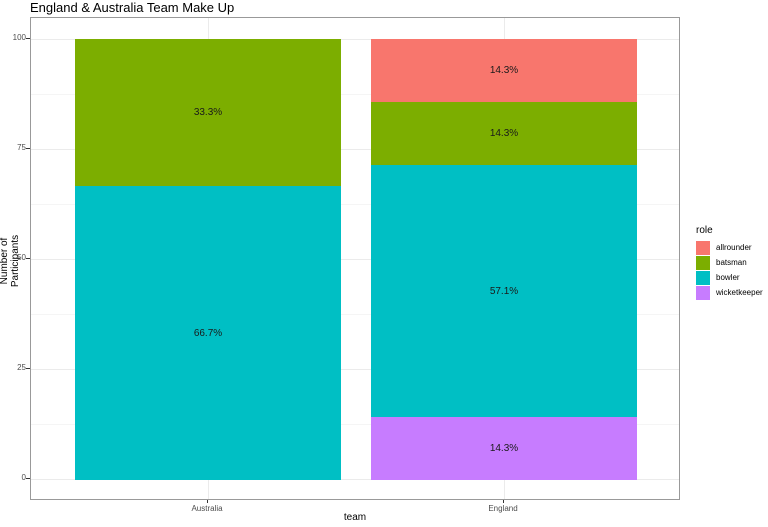 The height and width of the screenshot is (527, 768). I want to click on y-axis-label: Number of Participants, so click(10, 261).